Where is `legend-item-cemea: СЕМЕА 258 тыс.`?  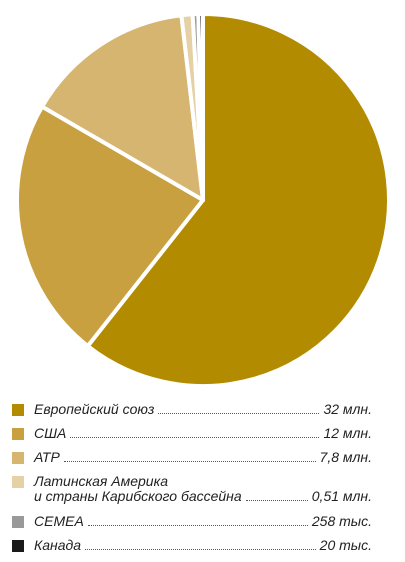 legend-item-cemea: СЕМЕА 258 тыс. is located at coordinates (192, 526).